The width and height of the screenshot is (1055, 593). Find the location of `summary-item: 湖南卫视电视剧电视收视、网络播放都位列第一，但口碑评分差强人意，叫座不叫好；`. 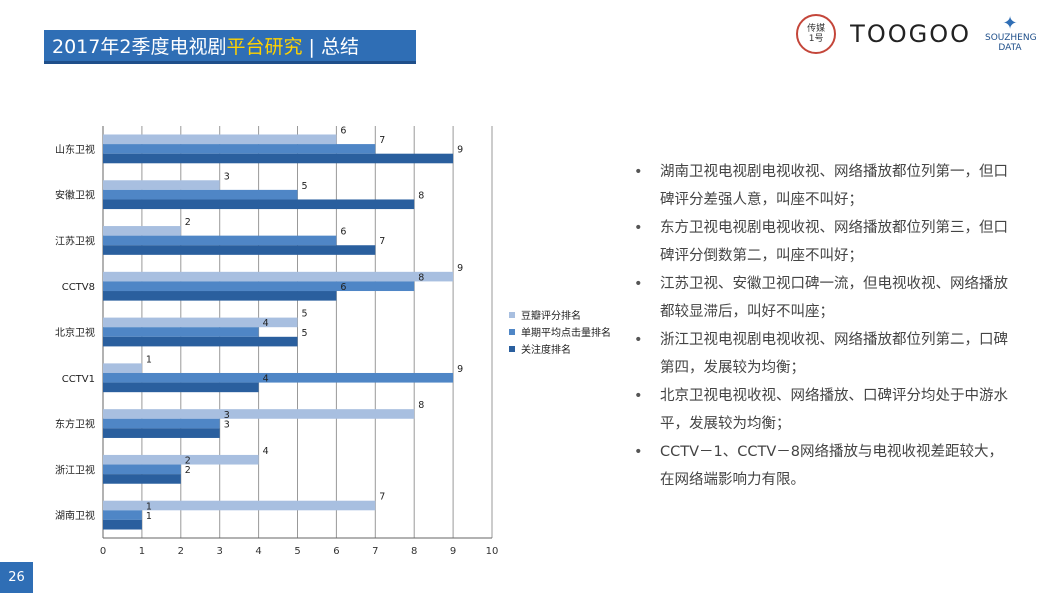

summary-item: 湖南卫视电视剧电视收视、网络播放都位列第一，但口碑评分差强人意，叫座不叫好； is located at coordinates (824, 186).